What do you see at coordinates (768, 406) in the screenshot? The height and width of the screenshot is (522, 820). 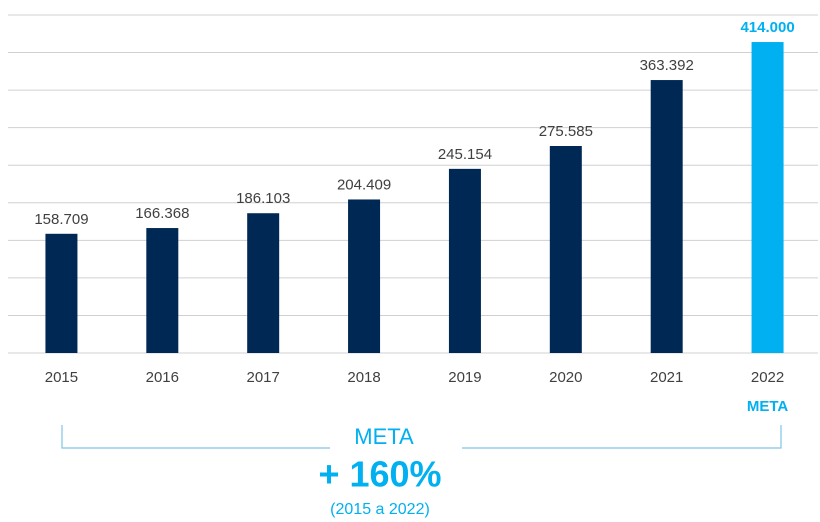 I see `highlight-label: META` at bounding box center [768, 406].